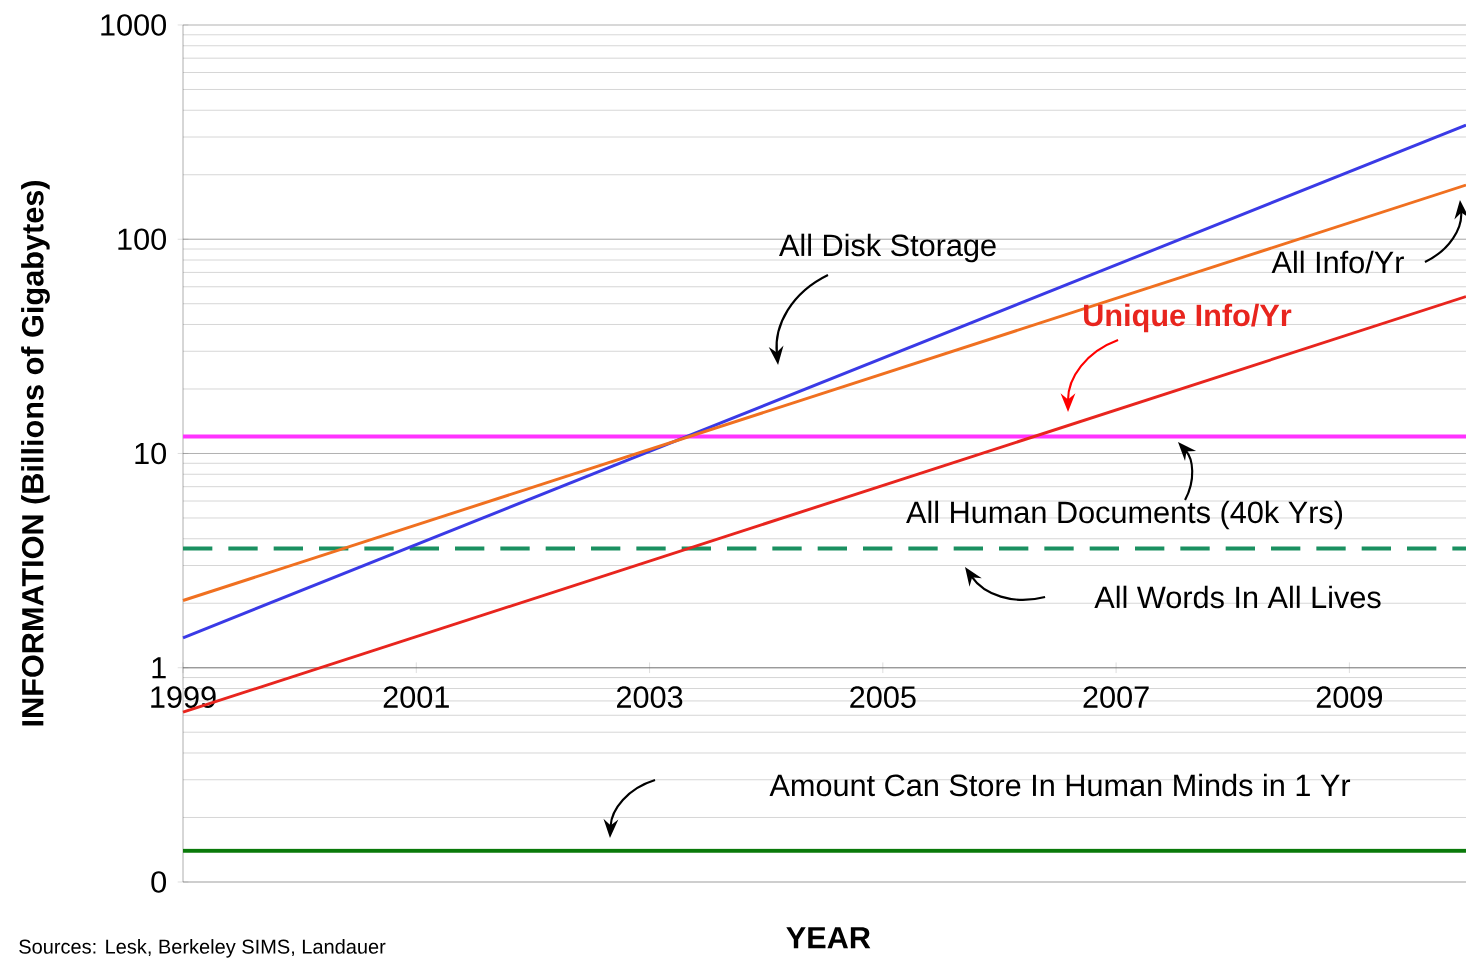 The width and height of the screenshot is (1466, 962). I want to click on ref-line-label: All Human Documents (40k Yrs), so click(1124, 515).